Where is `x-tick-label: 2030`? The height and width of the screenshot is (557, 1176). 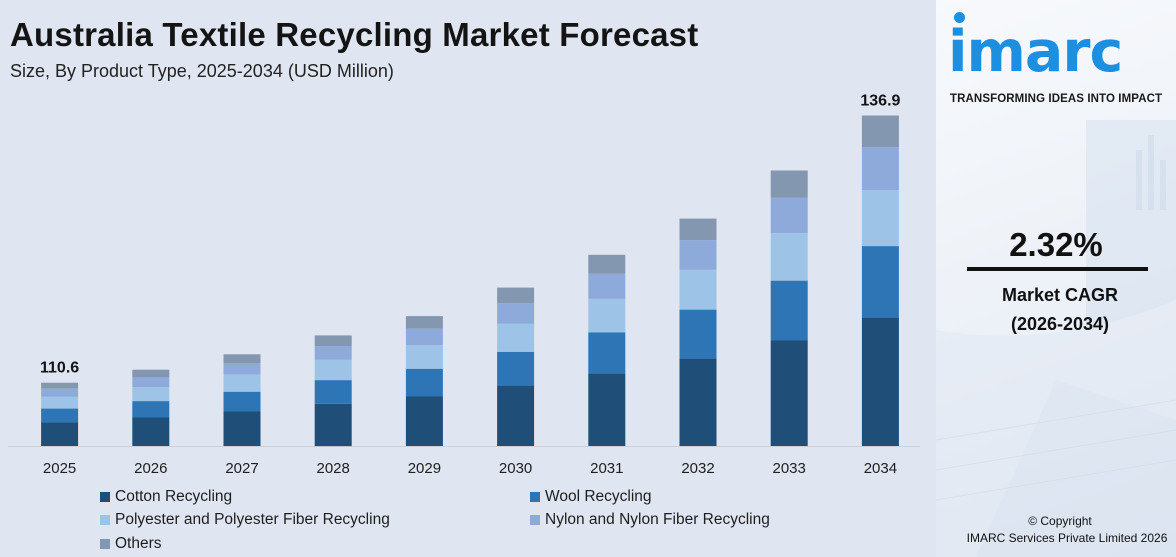
x-tick-label: 2030 is located at coordinates (515, 468).